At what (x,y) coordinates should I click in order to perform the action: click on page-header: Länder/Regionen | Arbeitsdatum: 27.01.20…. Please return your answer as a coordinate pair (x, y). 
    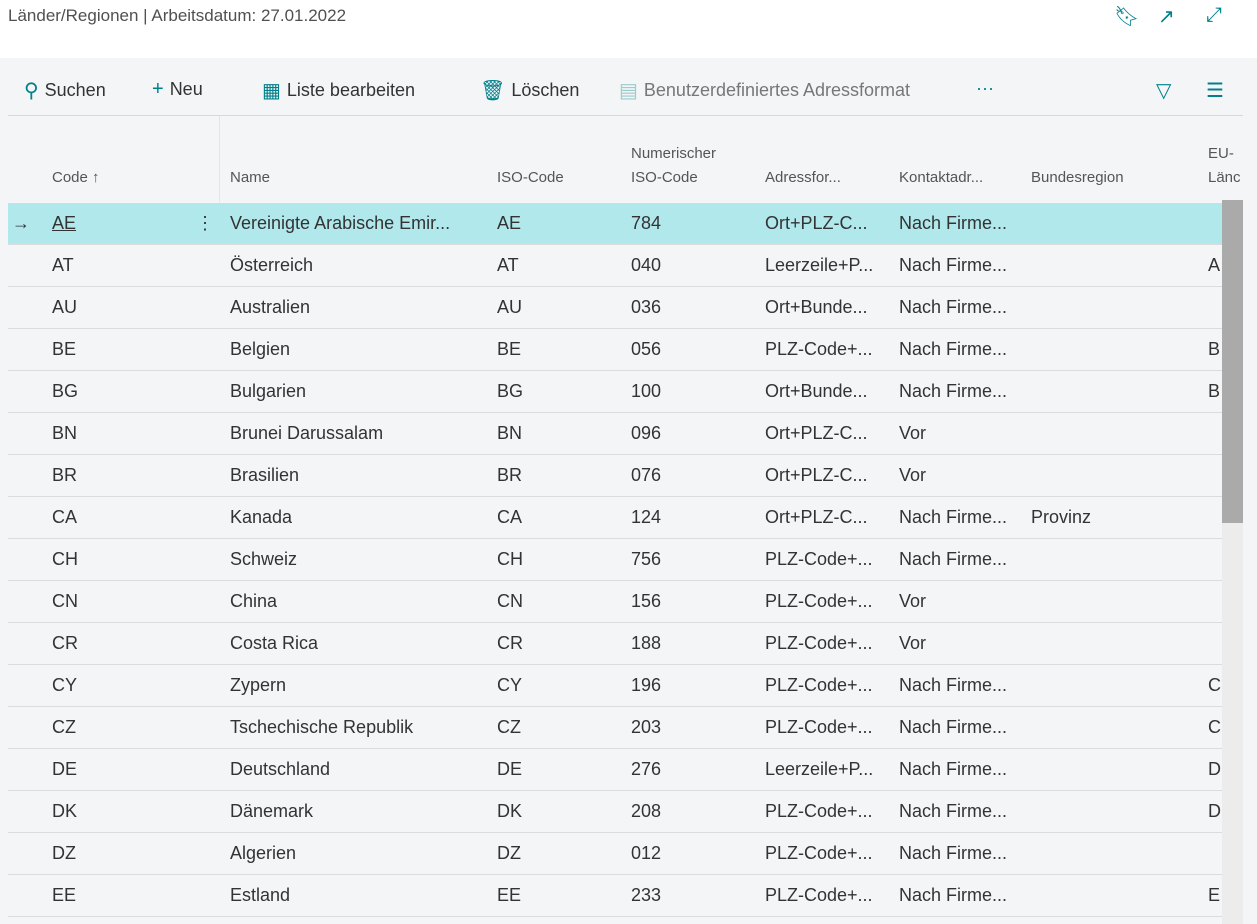
    Looking at the image, I should click on (628, 29).